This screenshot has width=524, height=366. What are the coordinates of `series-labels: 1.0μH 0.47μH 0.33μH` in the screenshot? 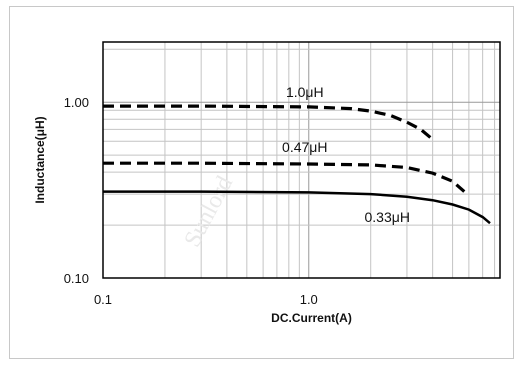 It's located at (346, 154).